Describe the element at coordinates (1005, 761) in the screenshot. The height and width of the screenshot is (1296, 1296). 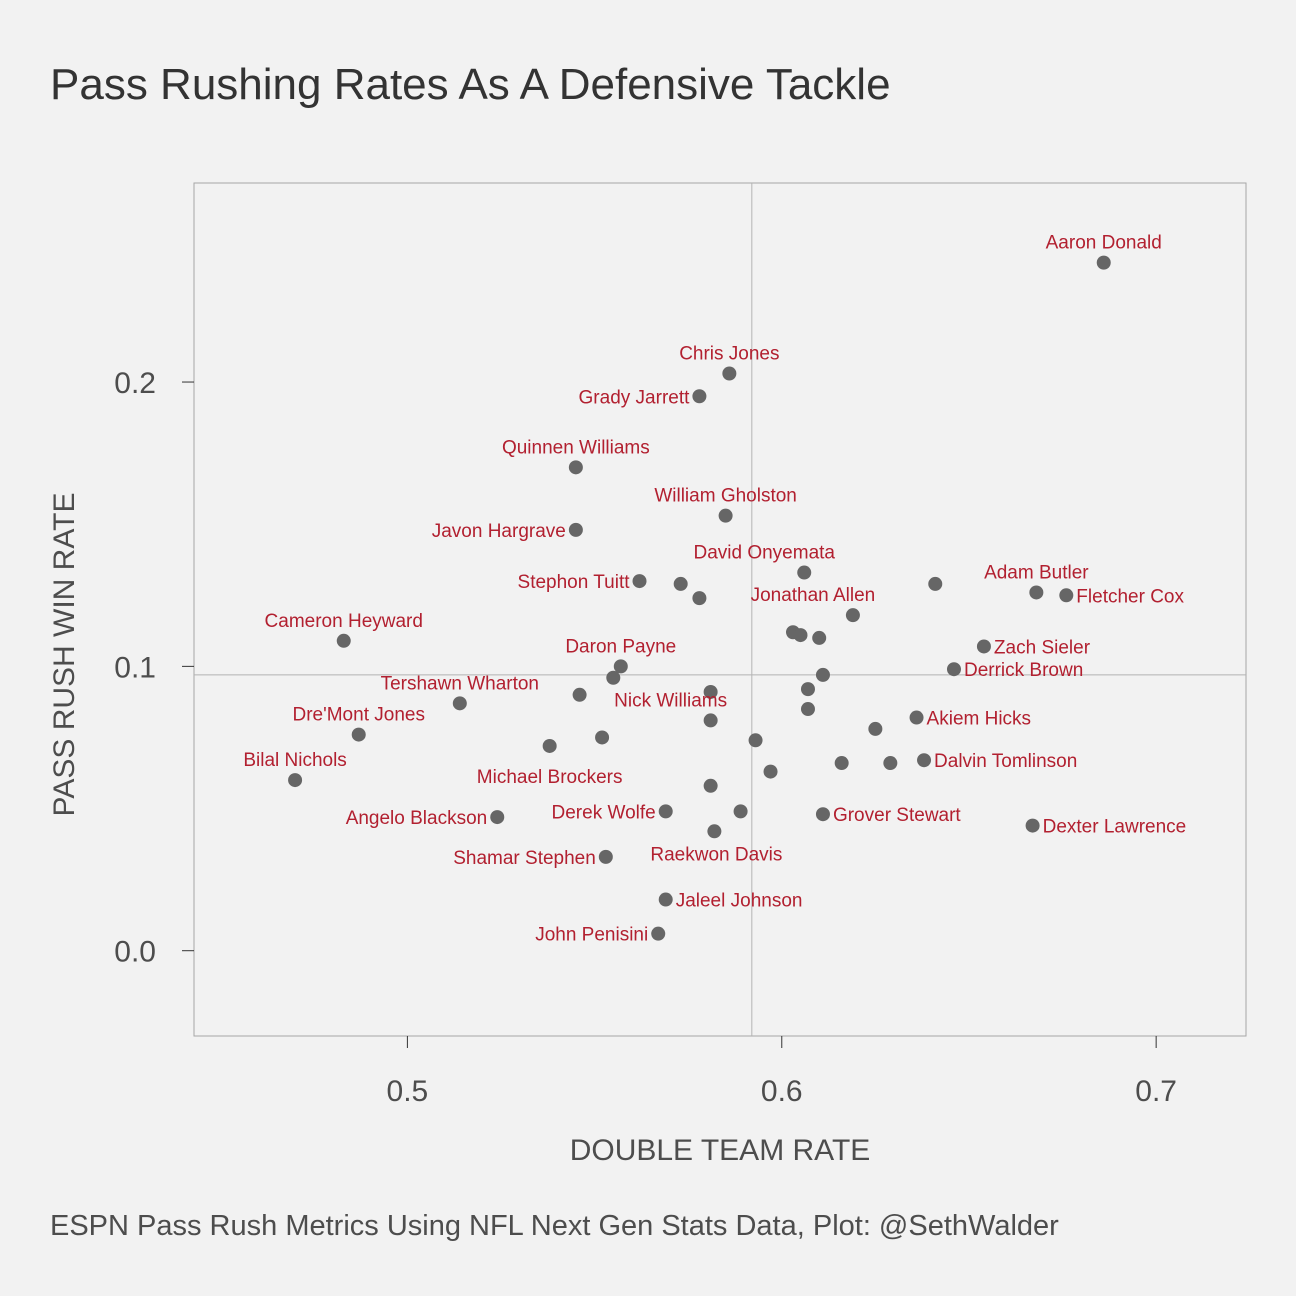
I see `point-label: Dalvin Tomlinson` at that location.